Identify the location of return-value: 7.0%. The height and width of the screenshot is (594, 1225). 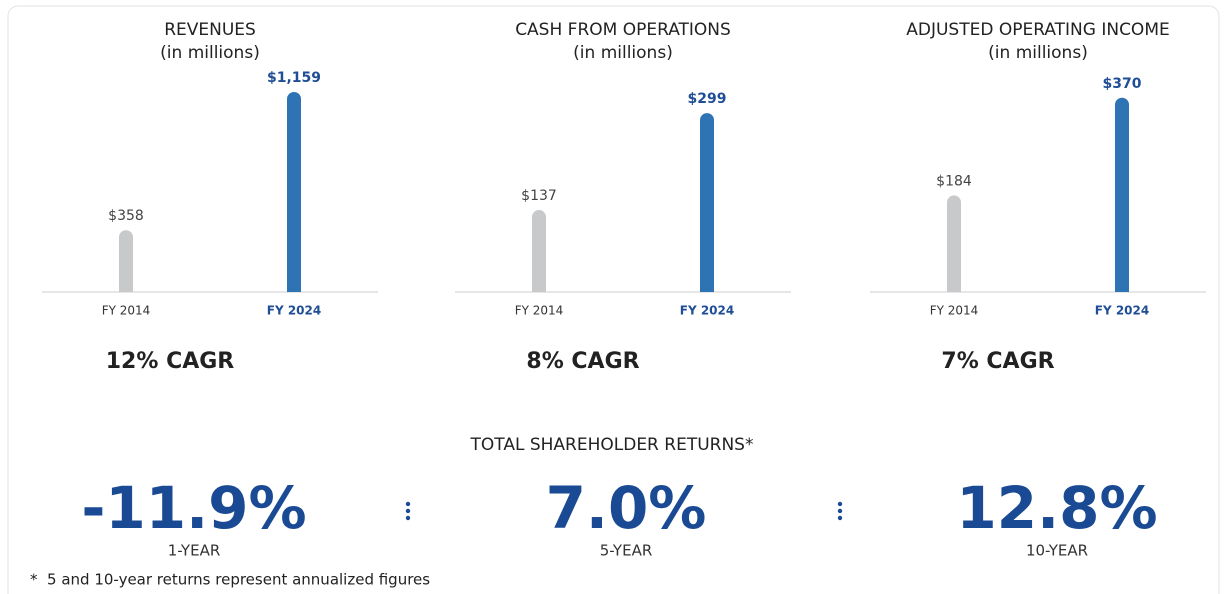
(626, 508).